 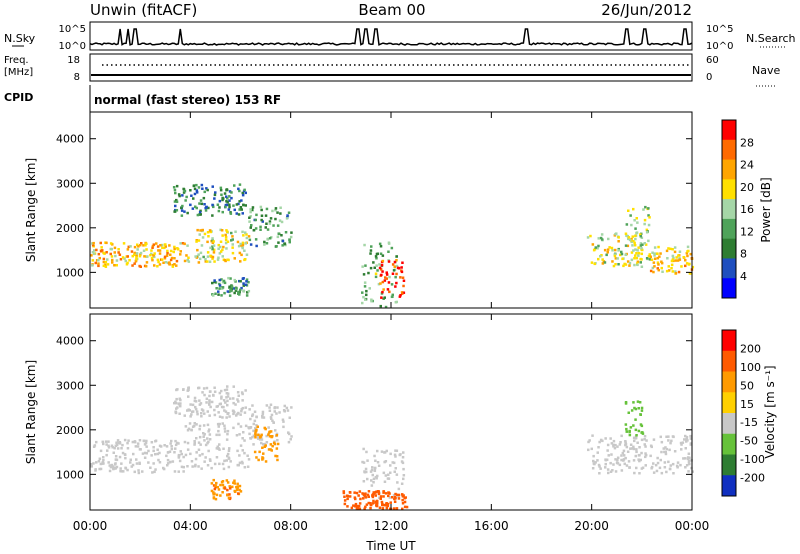 What do you see at coordinates (766, 209) in the screenshot?
I see `power-colorbar-label: Power [dB]` at bounding box center [766, 209].